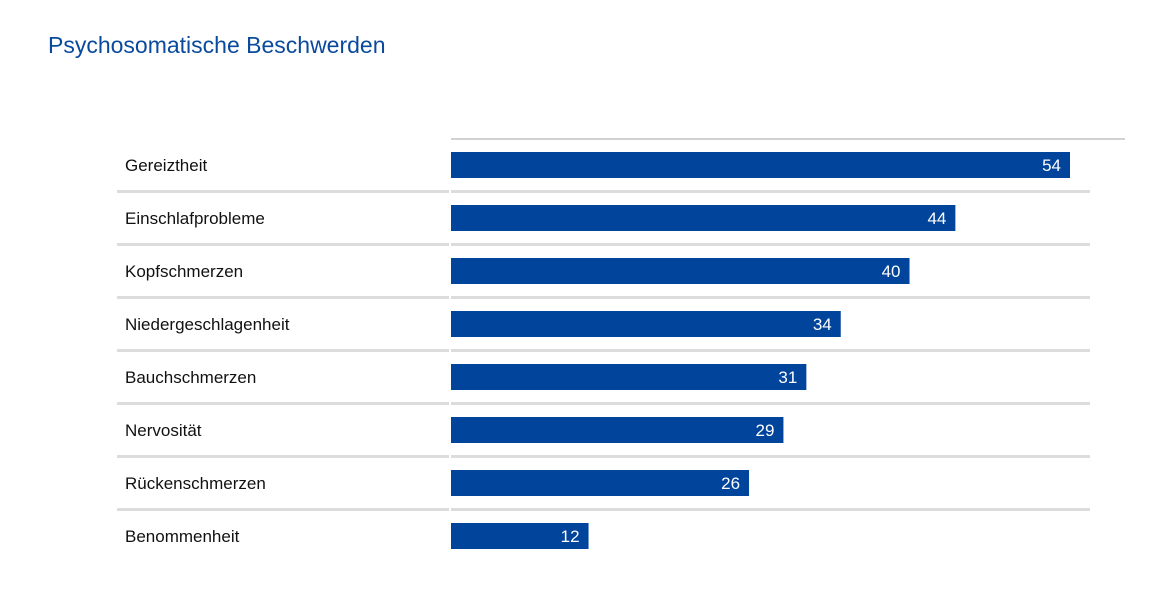 The width and height of the screenshot is (1156, 614). What do you see at coordinates (217, 45) in the screenshot?
I see `chart-title: Psychosomatische Beschwerden` at bounding box center [217, 45].